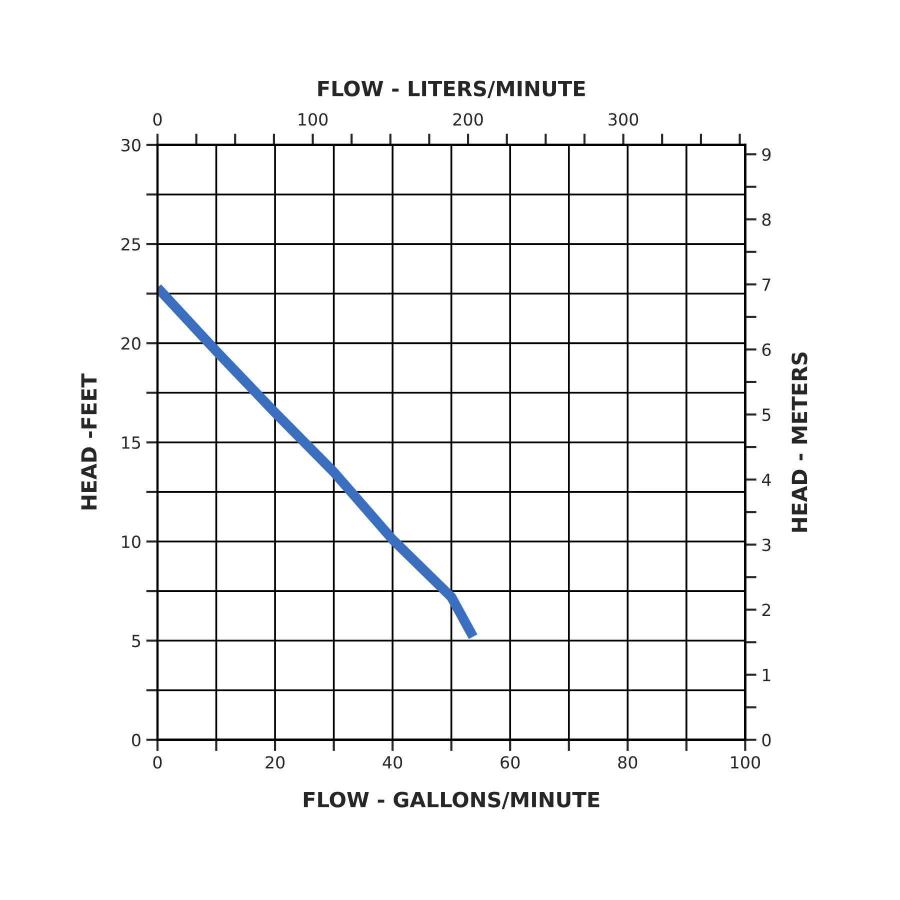  What do you see at coordinates (131, 244) in the screenshot?
I see `y-tick-label: 25` at bounding box center [131, 244].